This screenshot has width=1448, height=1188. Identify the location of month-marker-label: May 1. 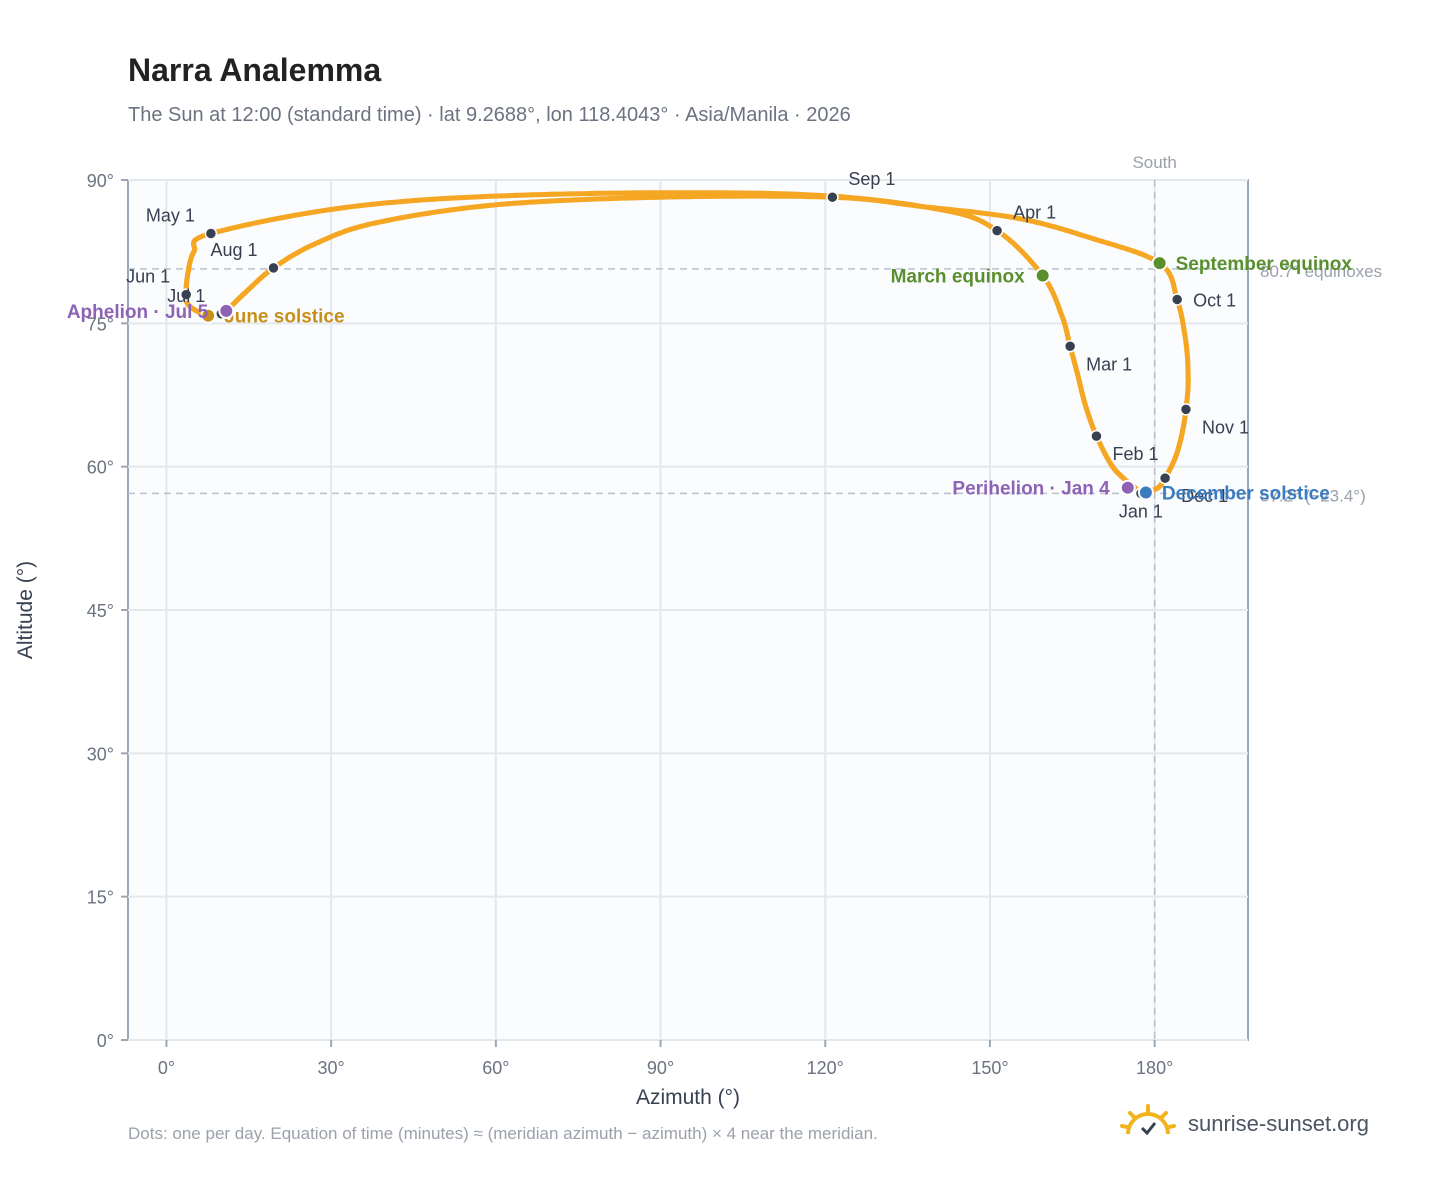
(170, 216).